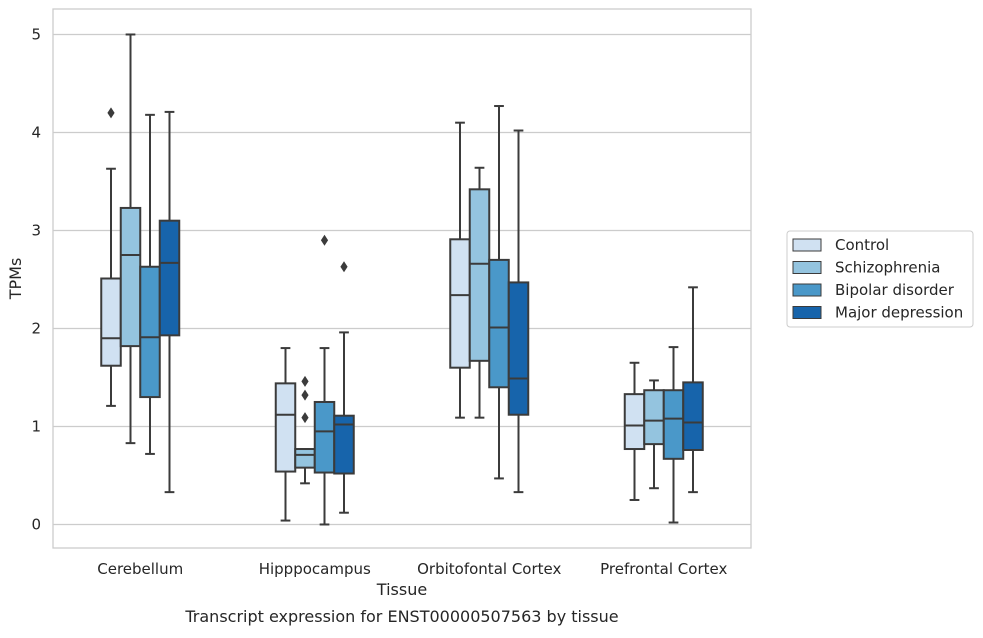  Describe the element at coordinates (36, 132) in the screenshot. I see `y-tick-label: 4` at that location.